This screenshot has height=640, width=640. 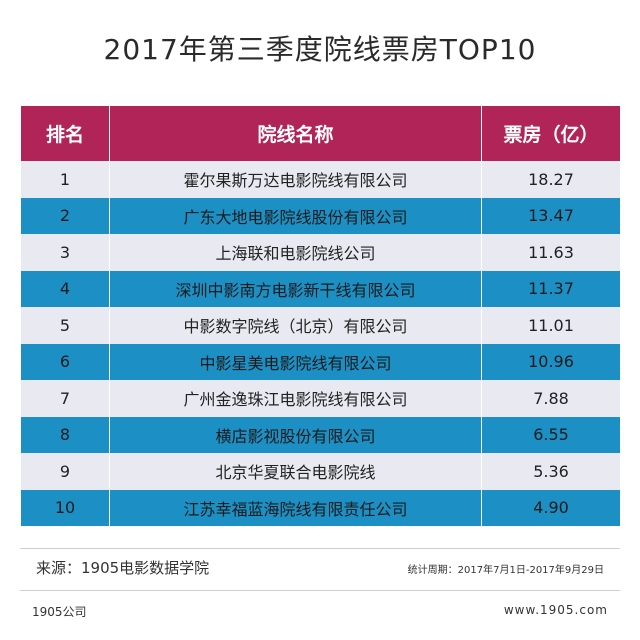 I want to click on rank-cell: 1, so click(x=65, y=179).